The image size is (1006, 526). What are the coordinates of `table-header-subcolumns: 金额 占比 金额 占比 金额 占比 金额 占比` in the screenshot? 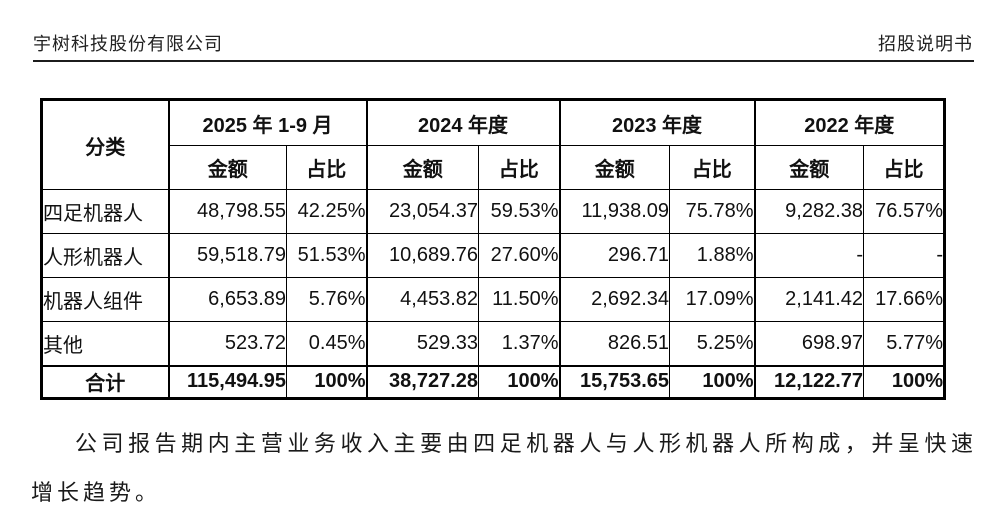 It's located at (494, 167).